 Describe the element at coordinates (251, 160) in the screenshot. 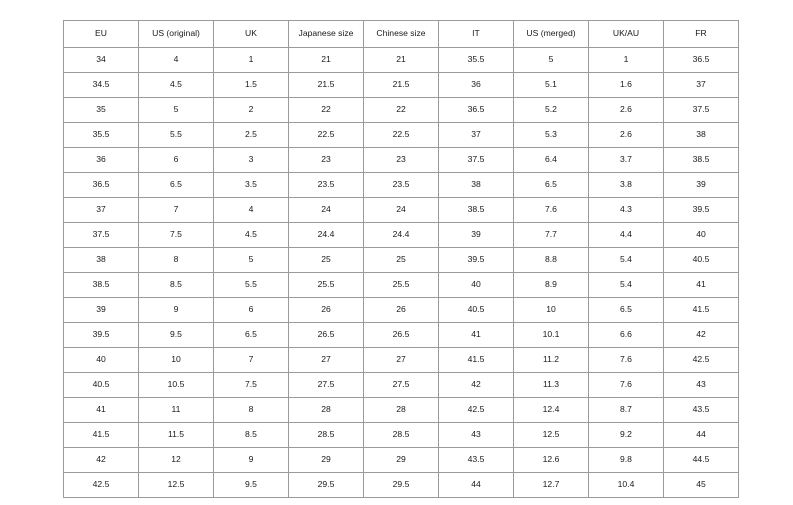

I see `table-cell: 3` at that location.